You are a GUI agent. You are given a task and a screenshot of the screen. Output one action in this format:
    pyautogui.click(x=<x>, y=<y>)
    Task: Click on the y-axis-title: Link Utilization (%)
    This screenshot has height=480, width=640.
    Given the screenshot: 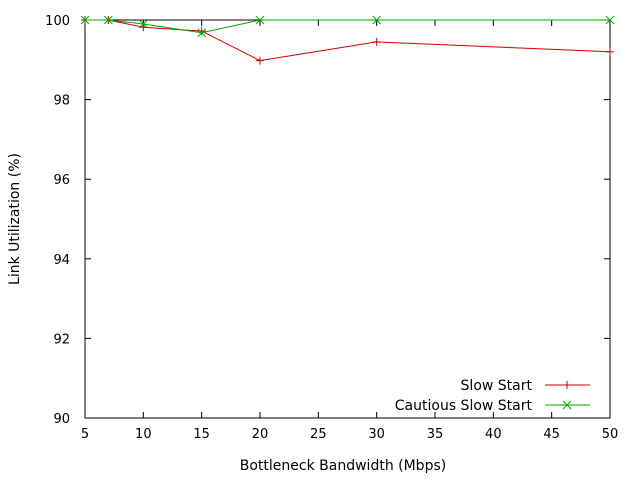 What is the action you would take?
    pyautogui.click(x=15, y=219)
    